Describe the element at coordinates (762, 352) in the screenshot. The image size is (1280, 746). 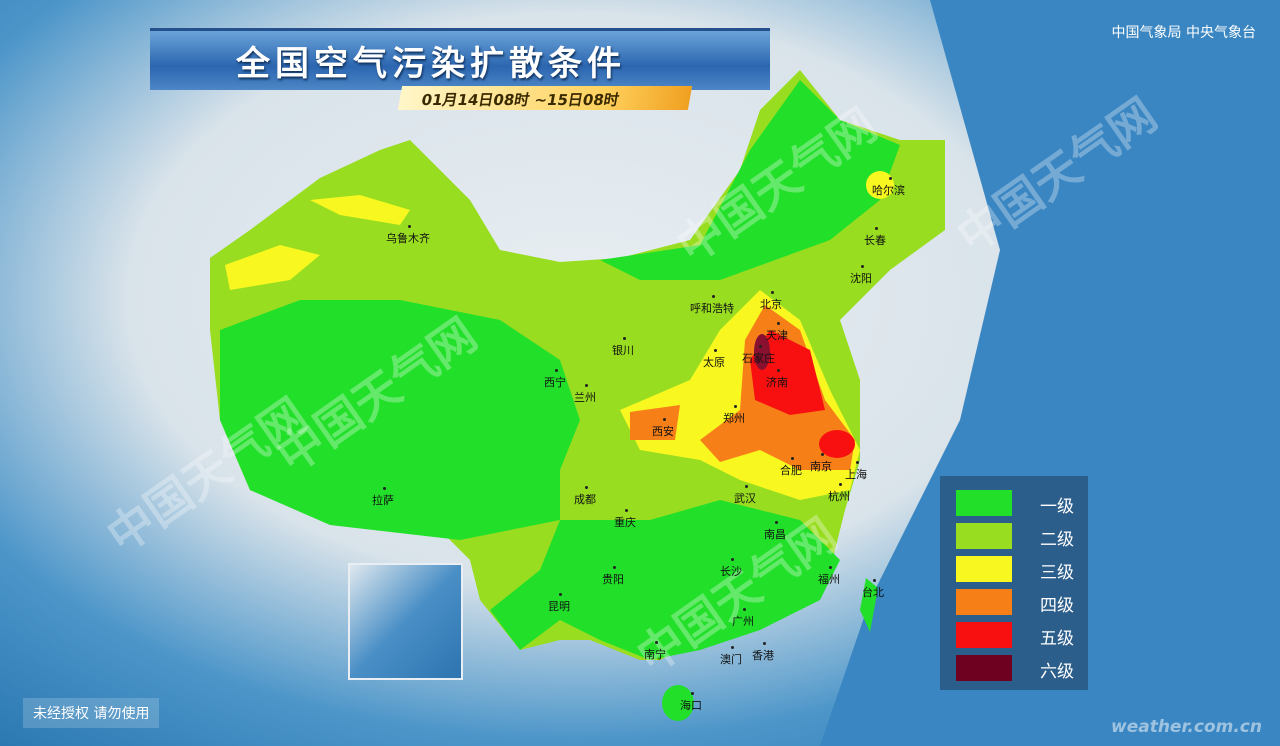
I see `region-level6` at that location.